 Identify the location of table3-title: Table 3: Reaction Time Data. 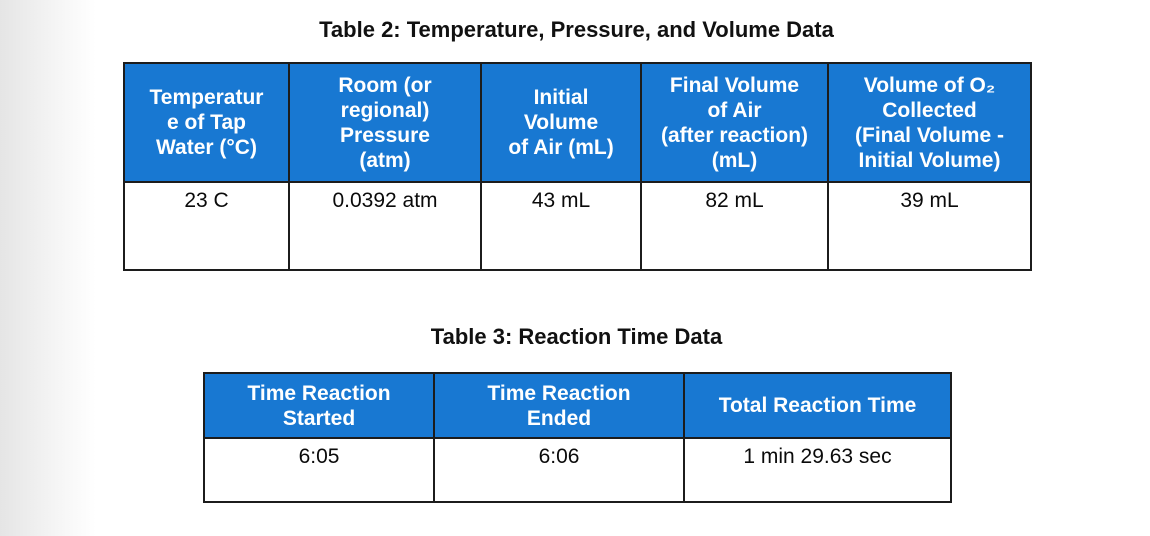
(576, 336).